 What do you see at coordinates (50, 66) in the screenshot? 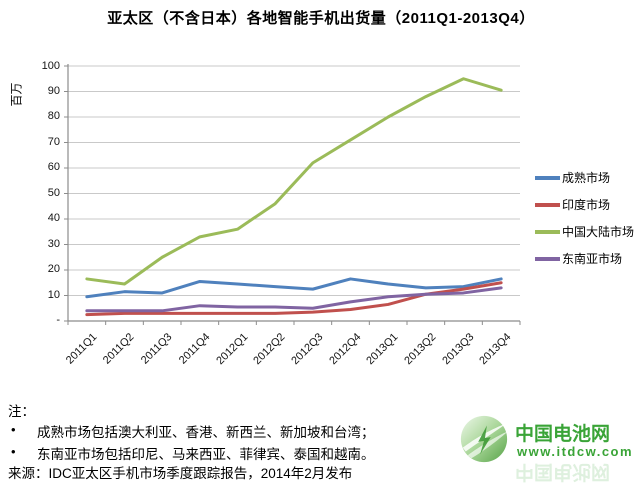
I see `y-tick-label: 100` at bounding box center [50, 66].